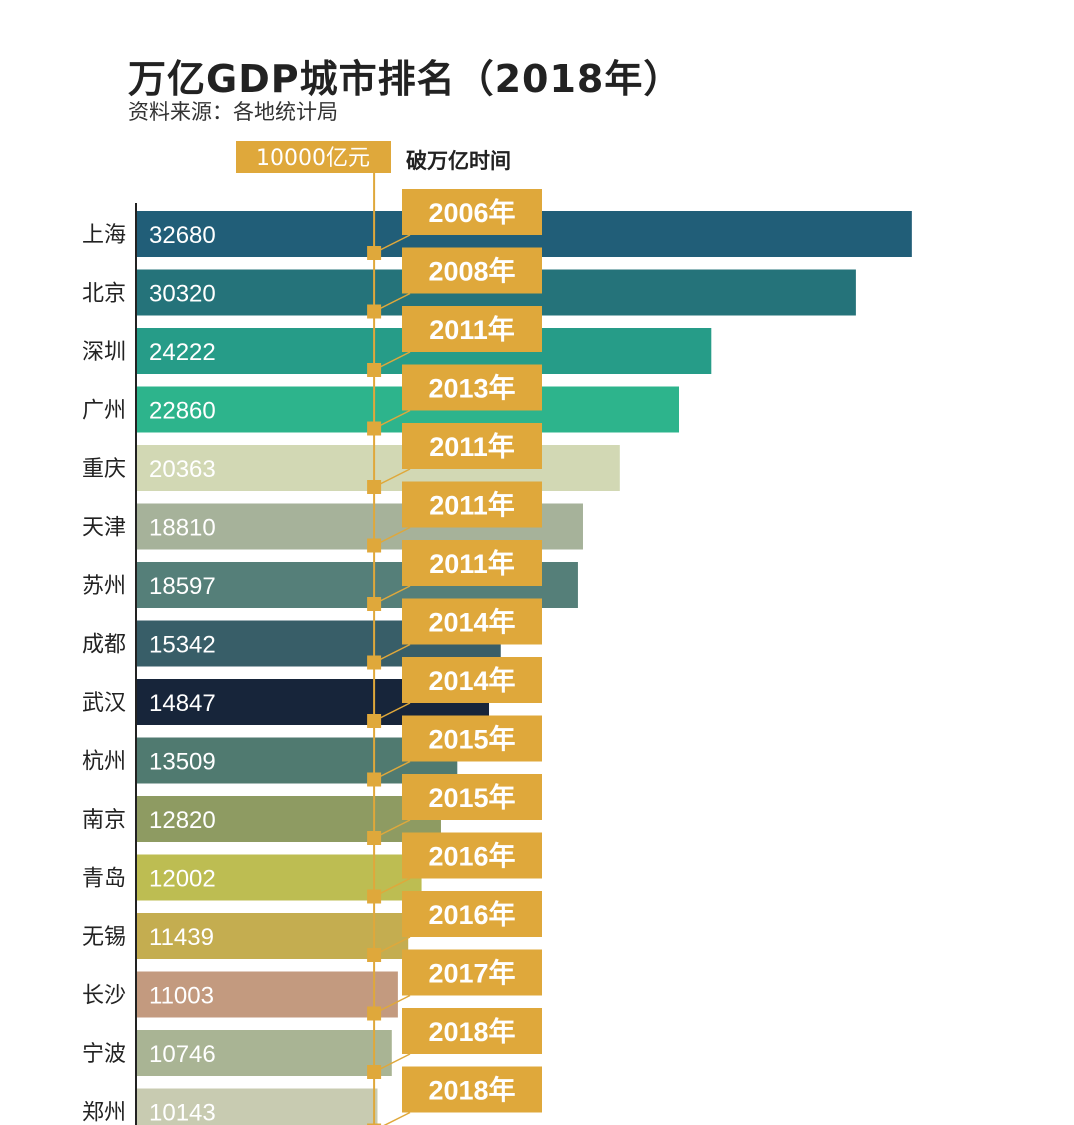  What do you see at coordinates (104, 879) in the screenshot?
I see `category-label: 青岛` at bounding box center [104, 879].